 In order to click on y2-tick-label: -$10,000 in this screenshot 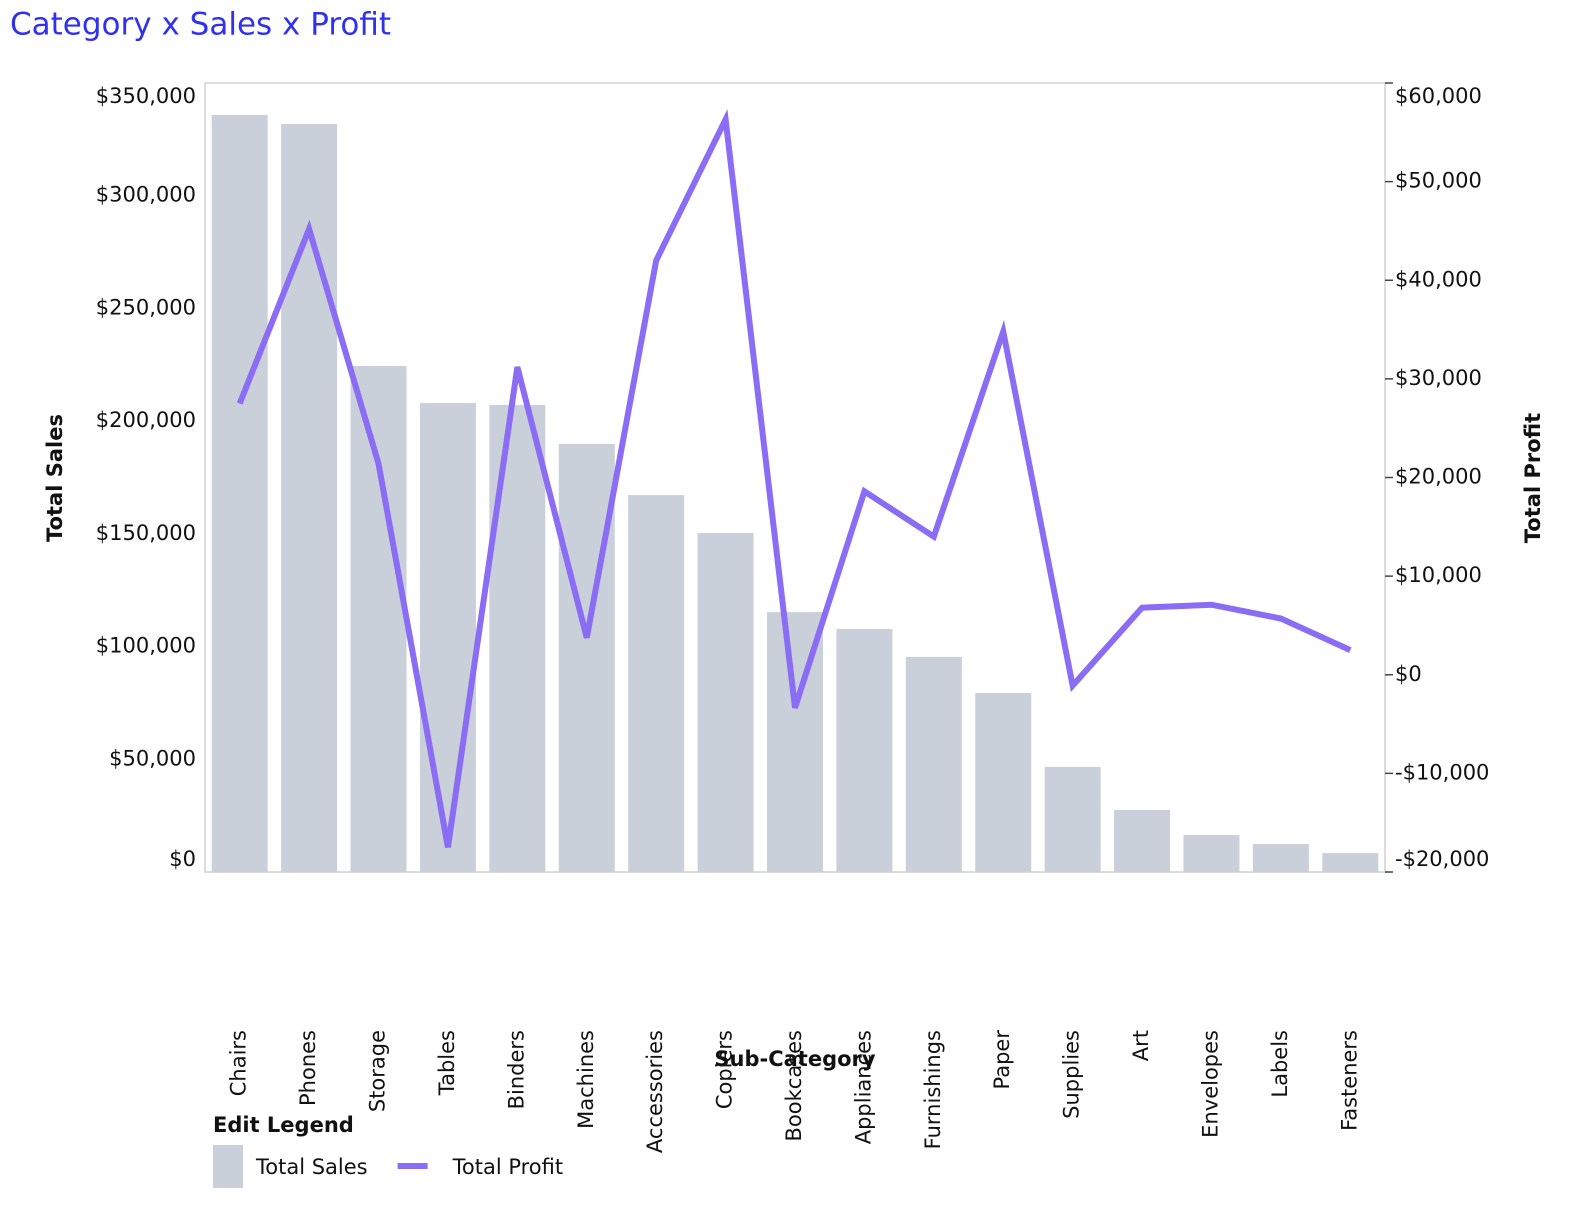, I will do `click(1442, 772)`.